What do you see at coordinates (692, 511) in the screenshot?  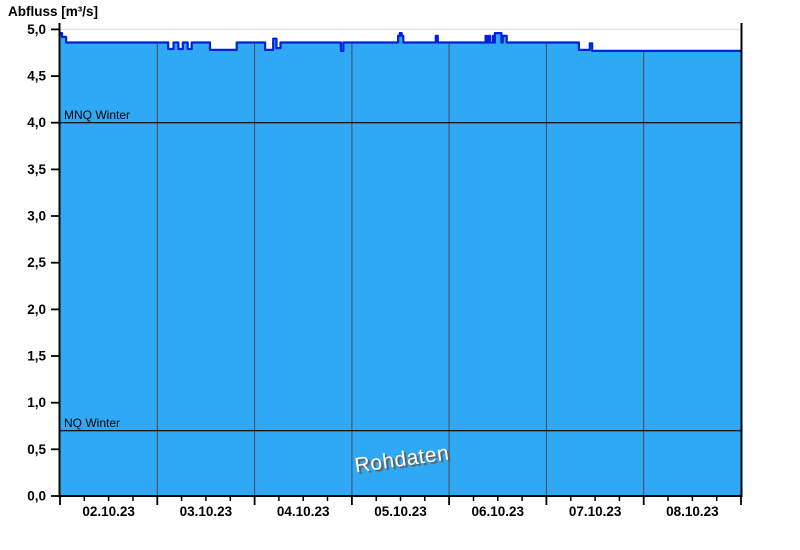 I see `x-day-label: 08.10.23` at bounding box center [692, 511].